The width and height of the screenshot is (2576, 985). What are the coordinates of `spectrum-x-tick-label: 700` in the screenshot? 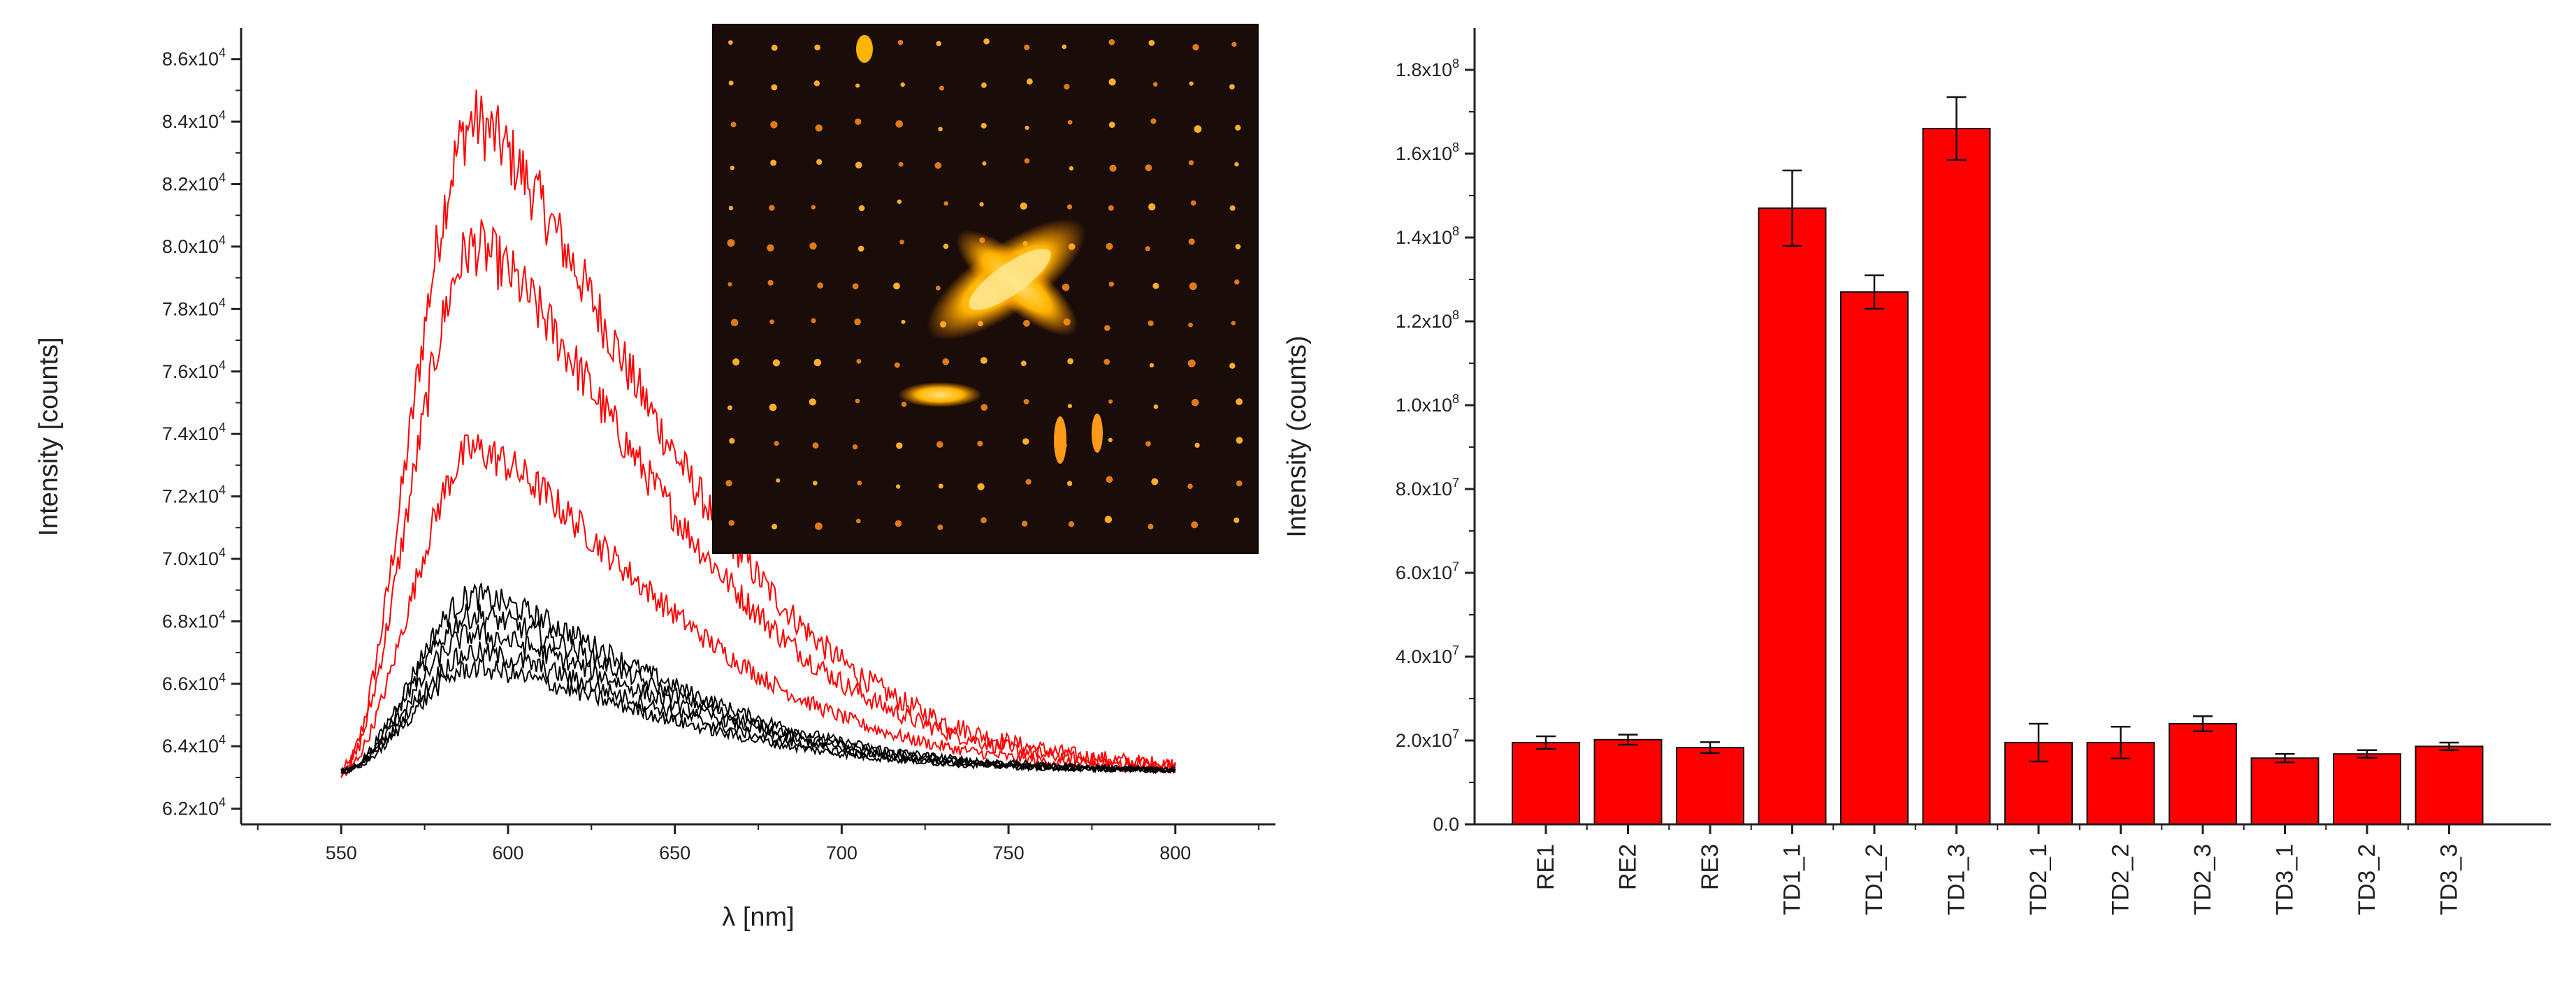 It's located at (842, 852).